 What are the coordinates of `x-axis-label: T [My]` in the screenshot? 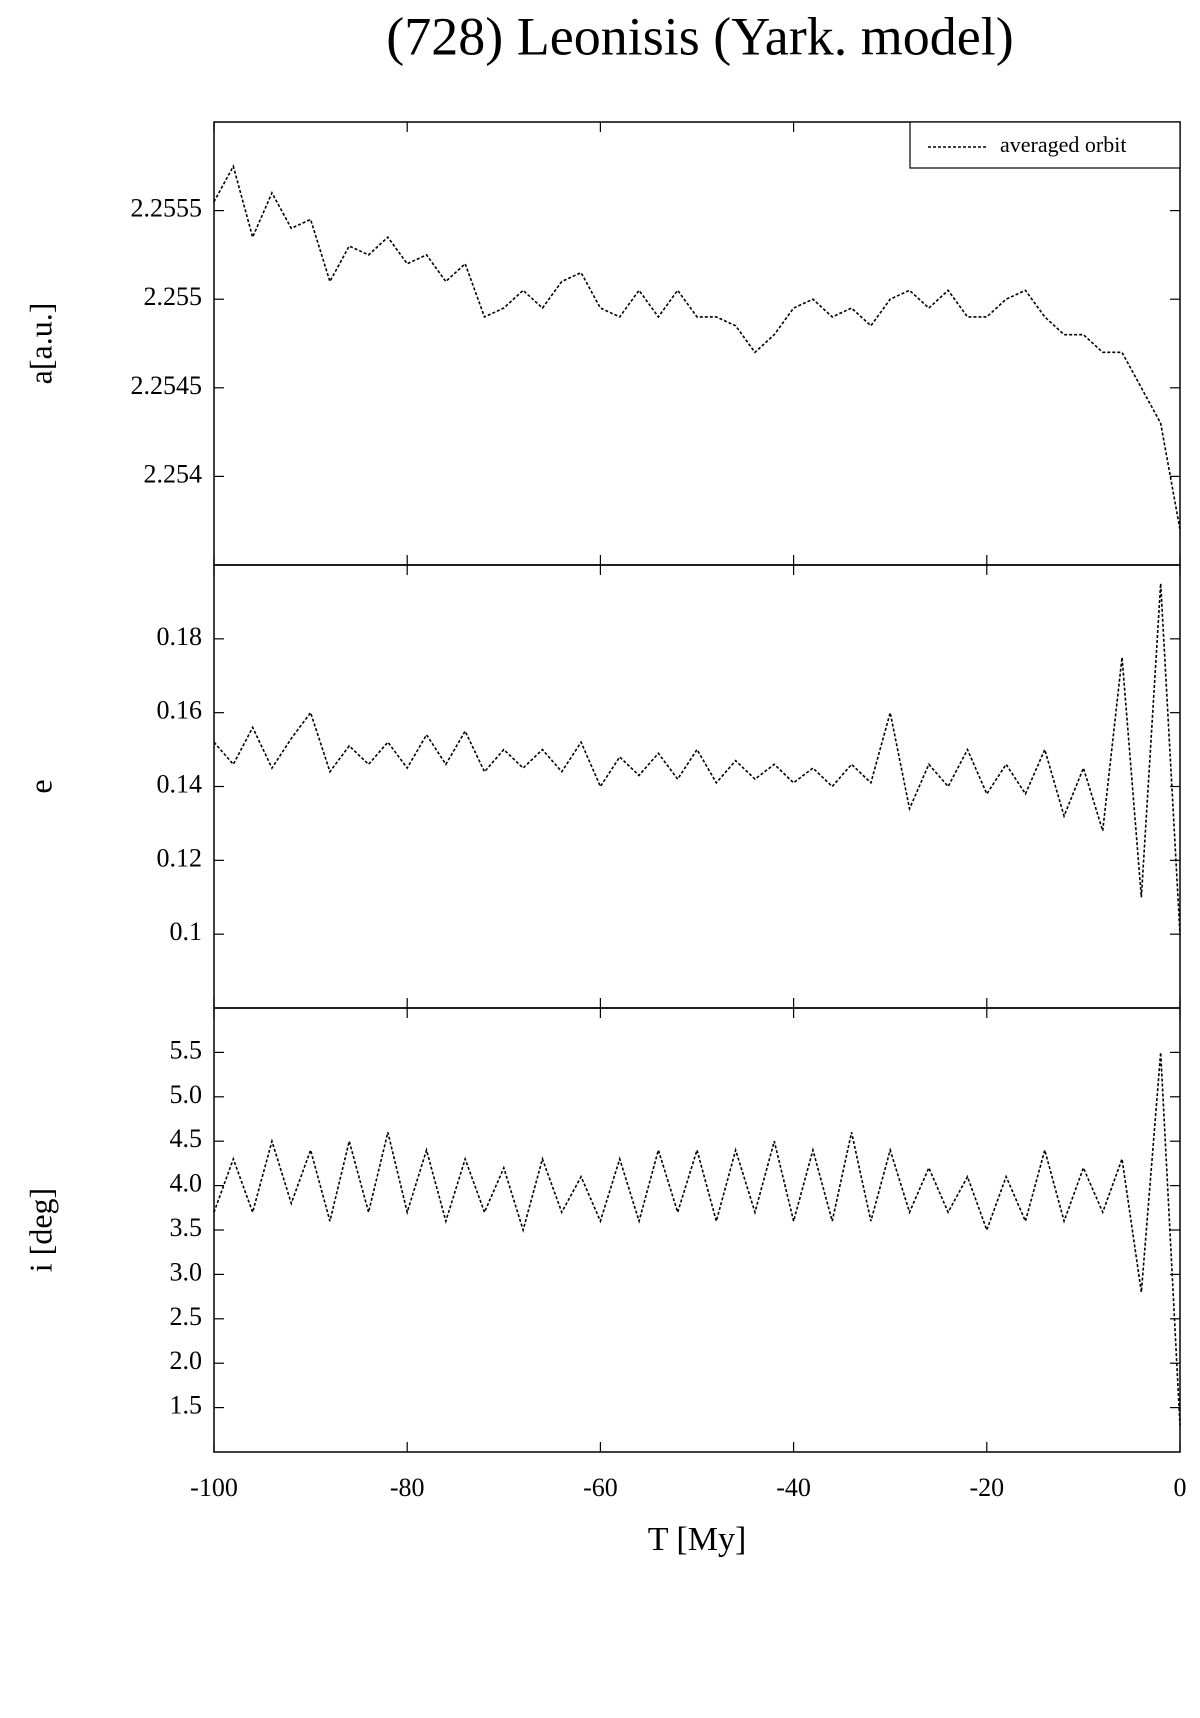 It's located at (697, 1539).